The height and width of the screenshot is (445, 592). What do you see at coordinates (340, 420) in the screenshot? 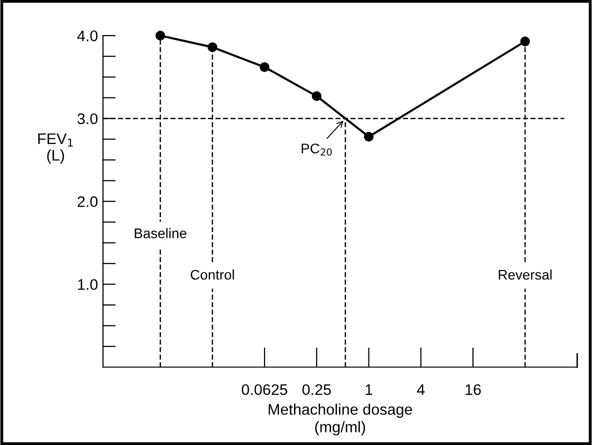
I see `x-axis-title: Methacholine dosage (mg/ml)` at bounding box center [340, 420].